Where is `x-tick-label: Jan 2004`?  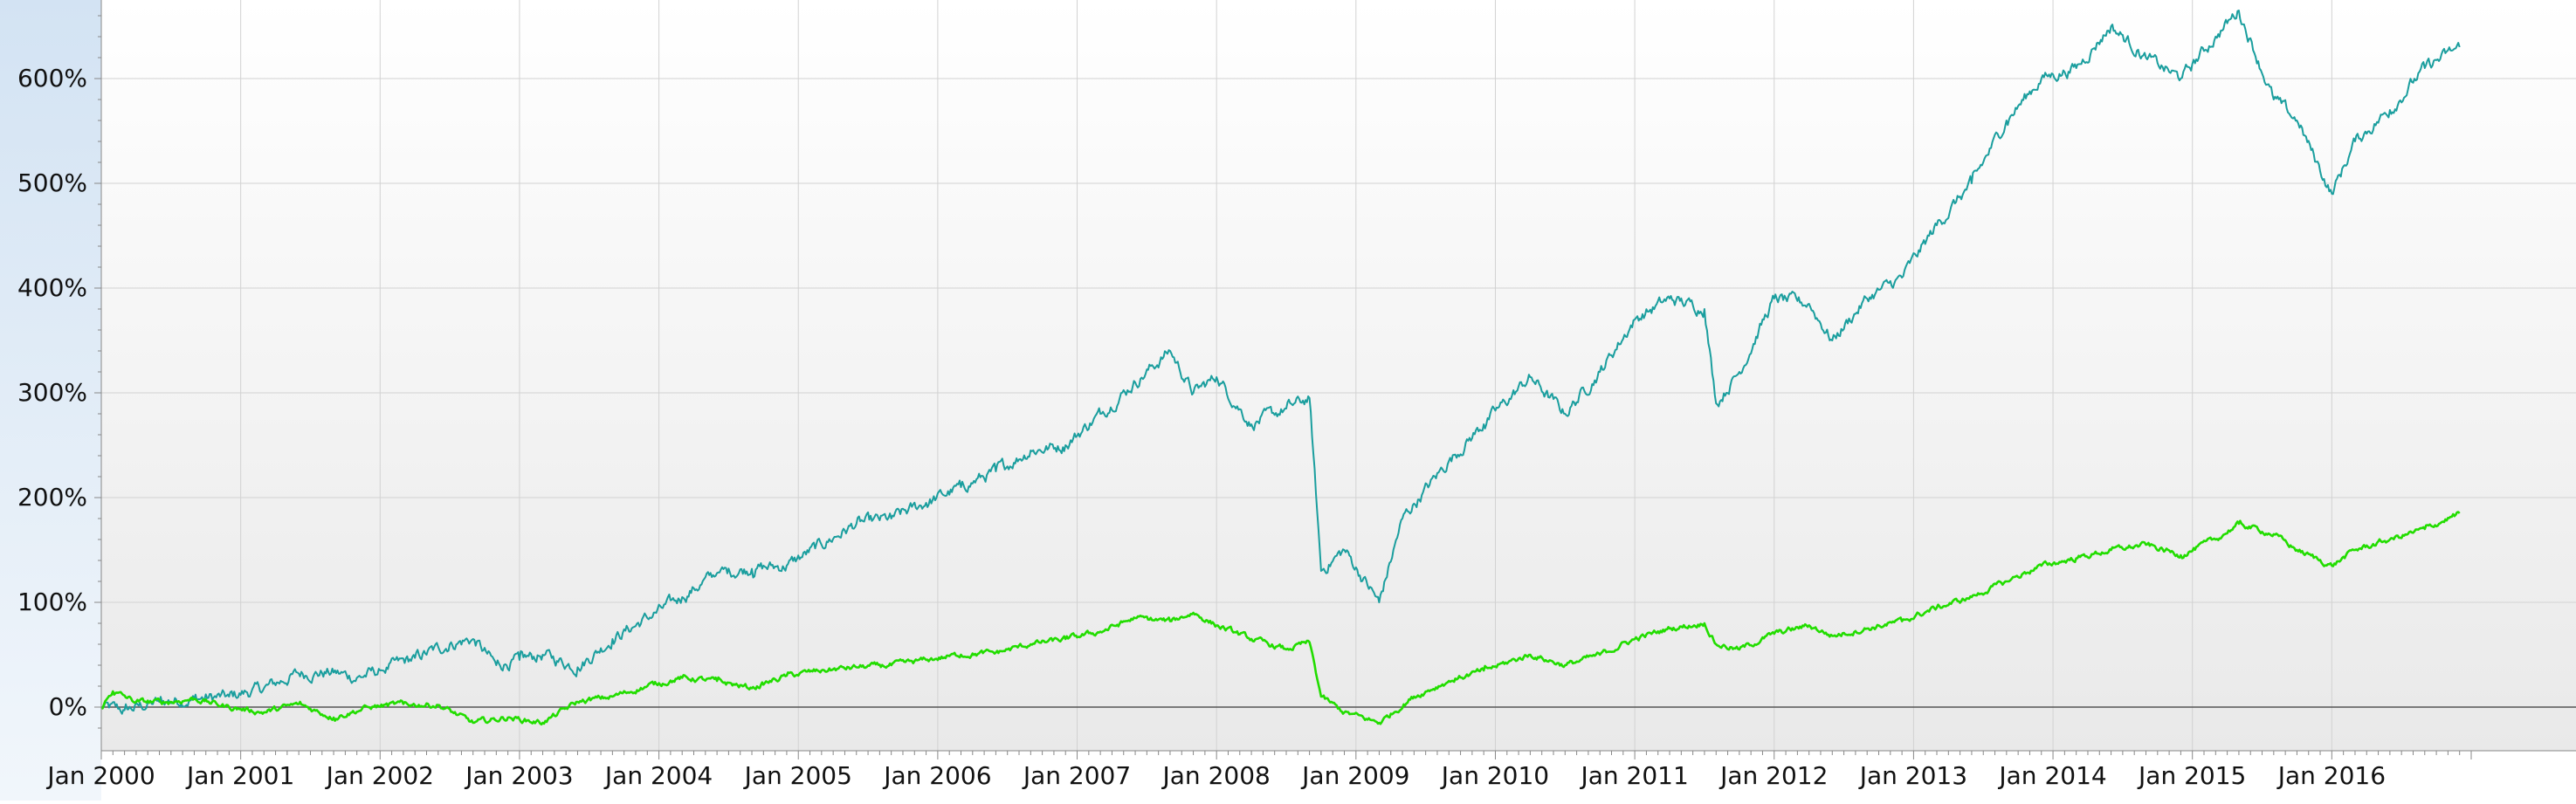 x-tick-label: Jan 2004 is located at coordinates (658, 775).